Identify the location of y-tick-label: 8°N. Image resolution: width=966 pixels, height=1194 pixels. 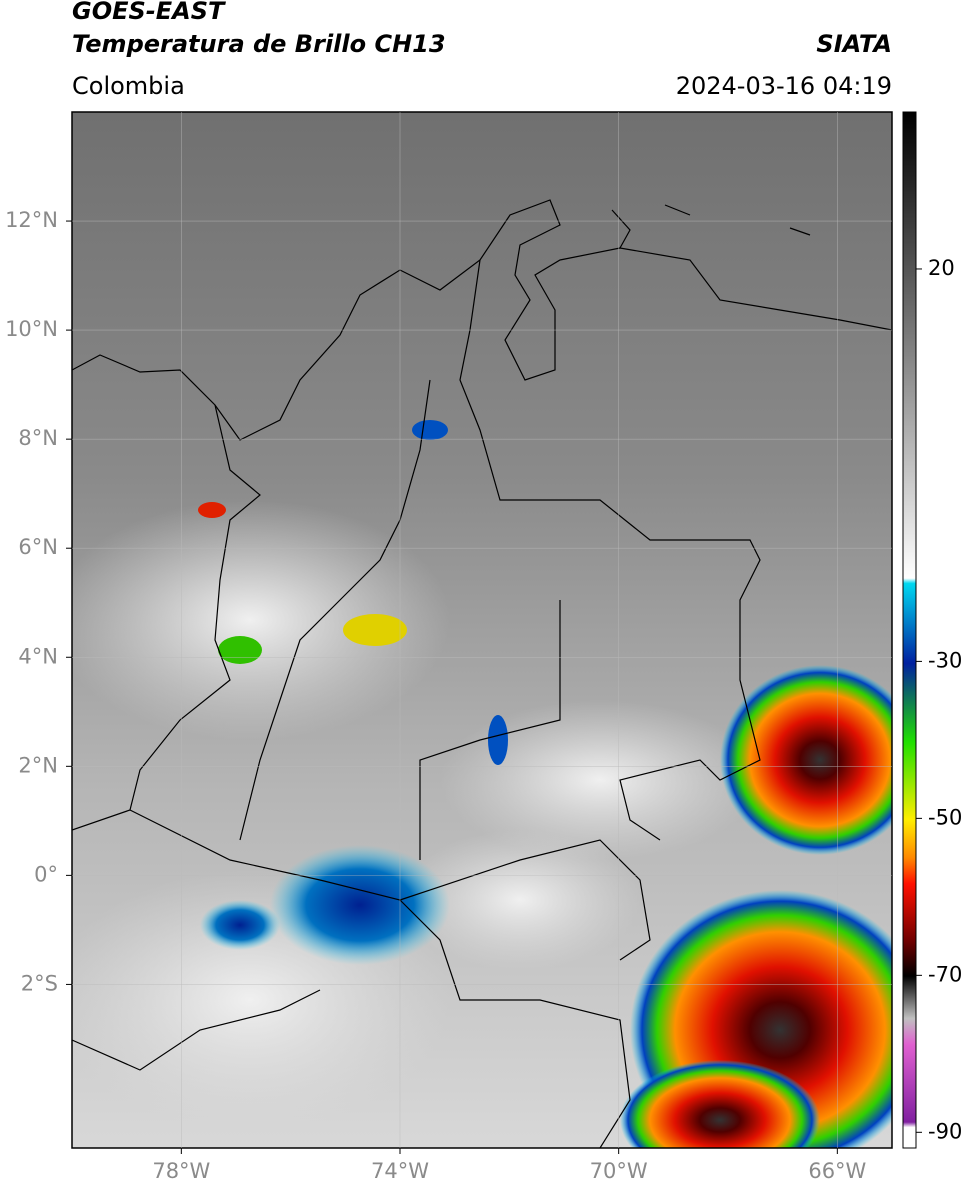
(38, 438).